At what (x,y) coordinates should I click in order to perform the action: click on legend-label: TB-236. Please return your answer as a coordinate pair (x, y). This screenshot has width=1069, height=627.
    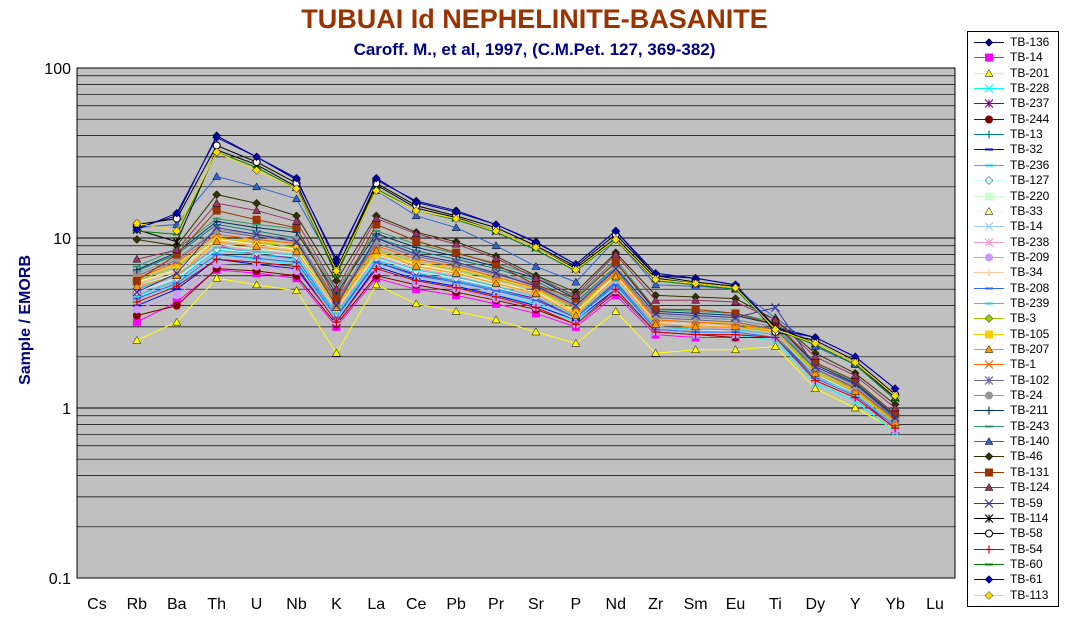
    Looking at the image, I should click on (1030, 164).